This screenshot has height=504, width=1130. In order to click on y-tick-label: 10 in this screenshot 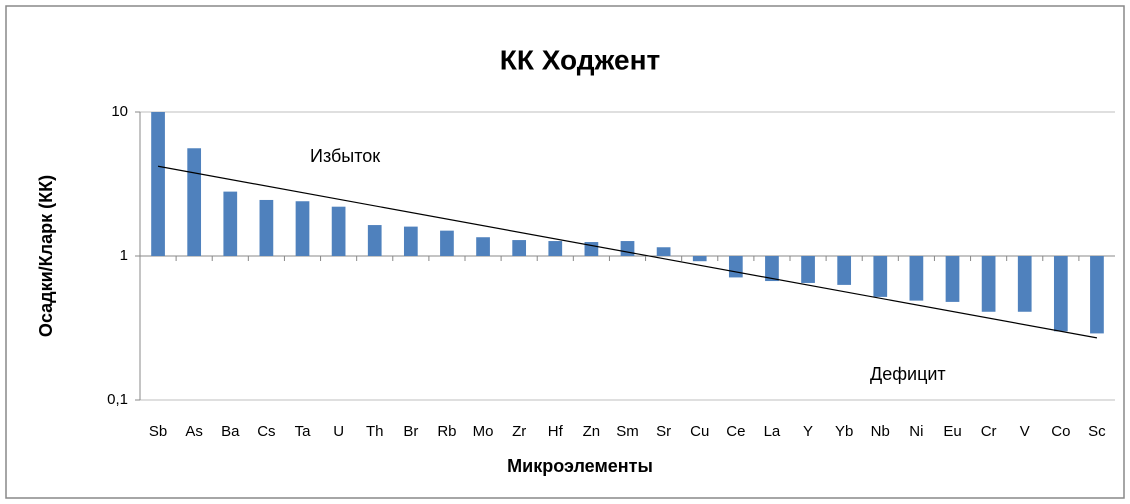, I will do `click(119, 111)`.